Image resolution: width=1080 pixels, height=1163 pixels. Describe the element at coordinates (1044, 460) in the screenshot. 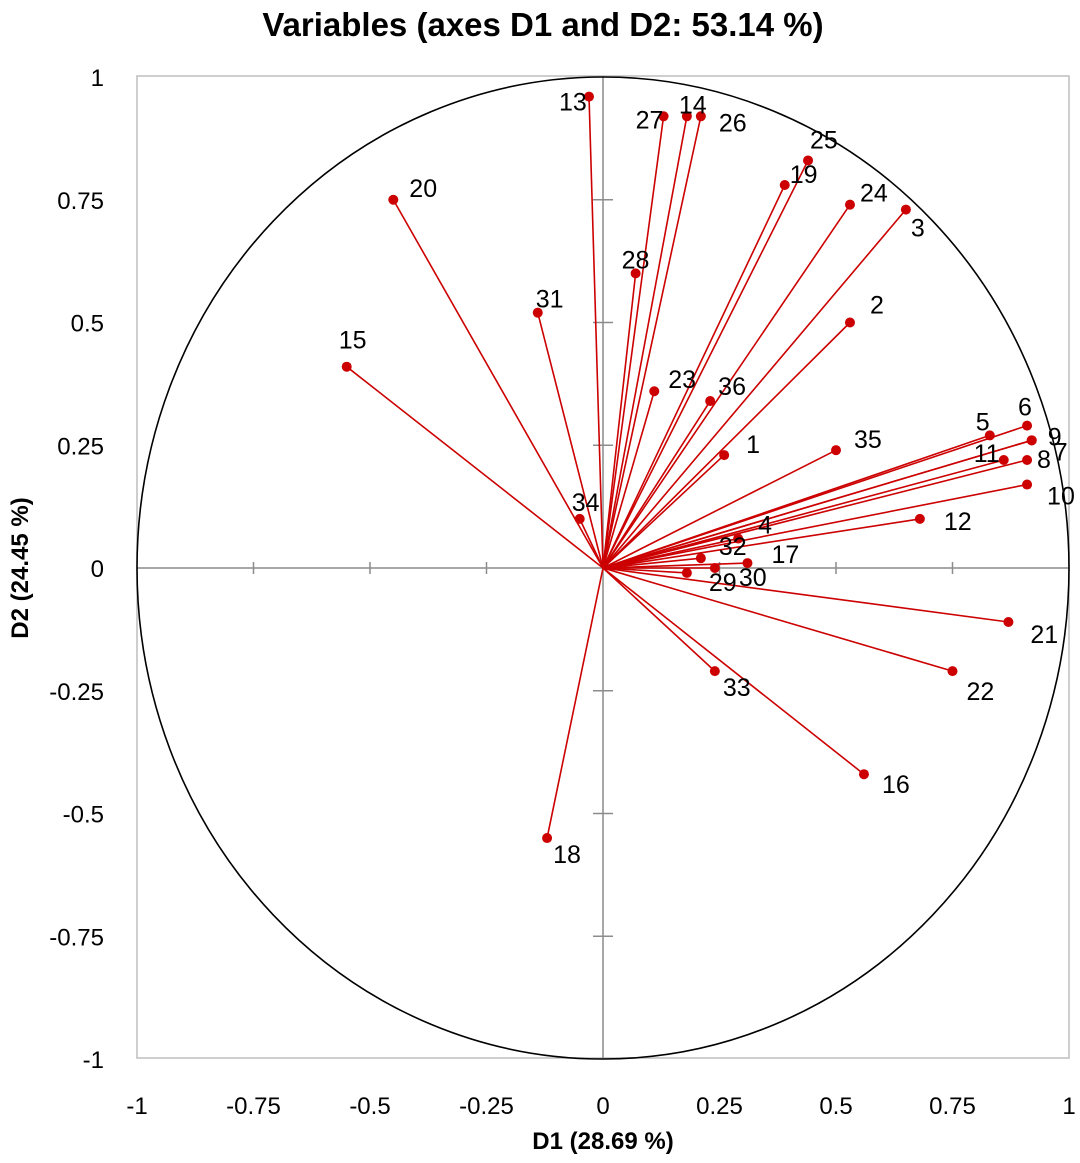

I see `point-label-8: 8` at that location.